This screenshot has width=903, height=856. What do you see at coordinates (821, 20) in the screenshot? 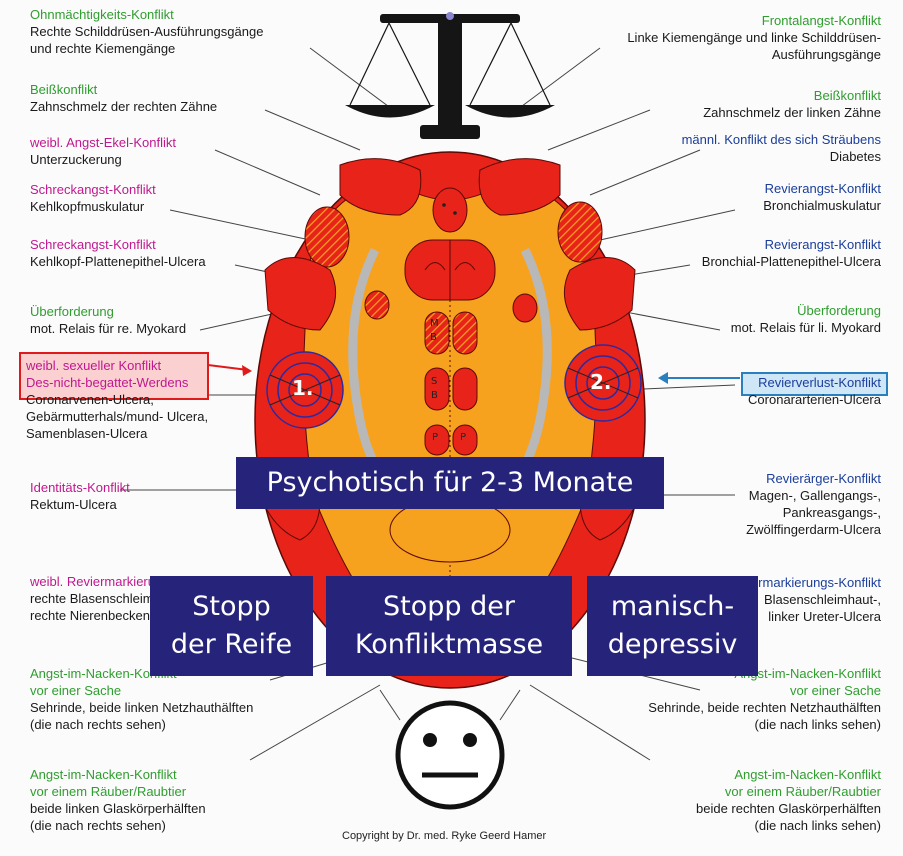
I see `label-title: Frontalangst-Konflikt` at bounding box center [821, 20].